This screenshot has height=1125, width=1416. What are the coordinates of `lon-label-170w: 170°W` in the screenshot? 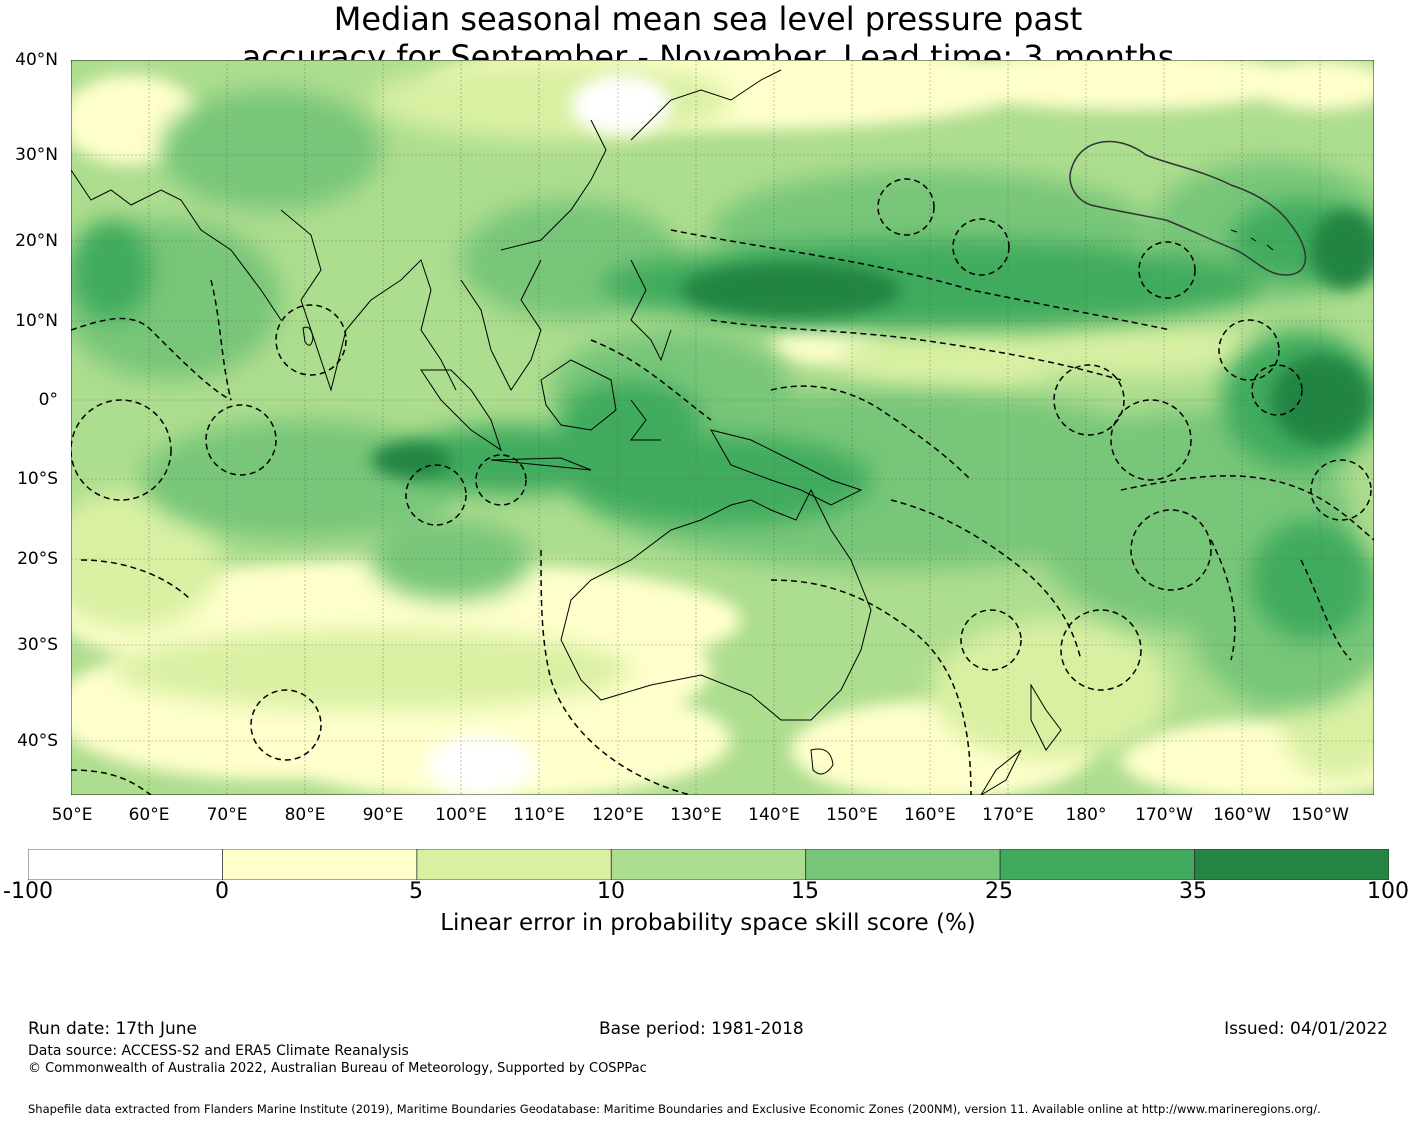 It's located at (1164, 815).